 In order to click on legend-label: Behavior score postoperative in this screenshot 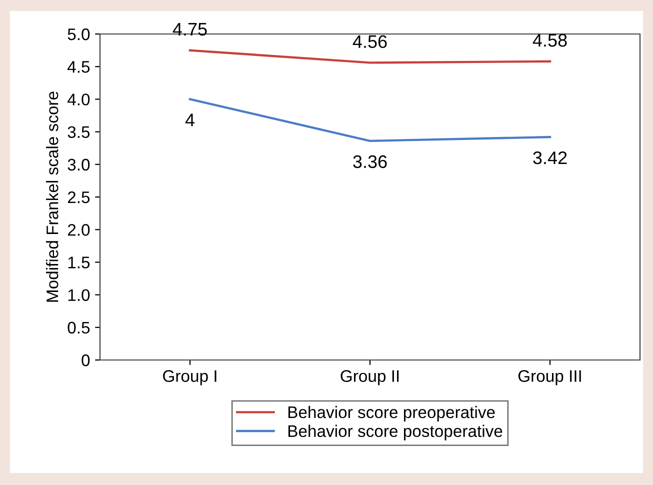, I will do `click(395, 432)`.